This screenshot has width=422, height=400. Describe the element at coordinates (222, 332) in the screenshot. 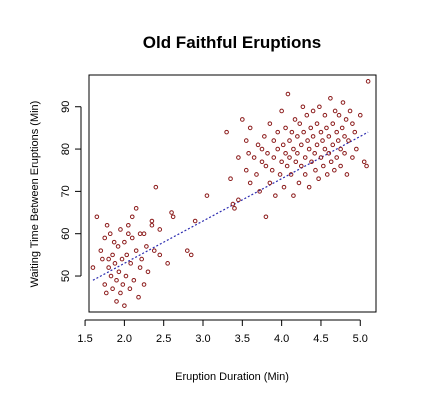

I see `x-axis: 1.5 2.0 2.5 3.0 3.5 4.0 4.5 5.0` at that location.